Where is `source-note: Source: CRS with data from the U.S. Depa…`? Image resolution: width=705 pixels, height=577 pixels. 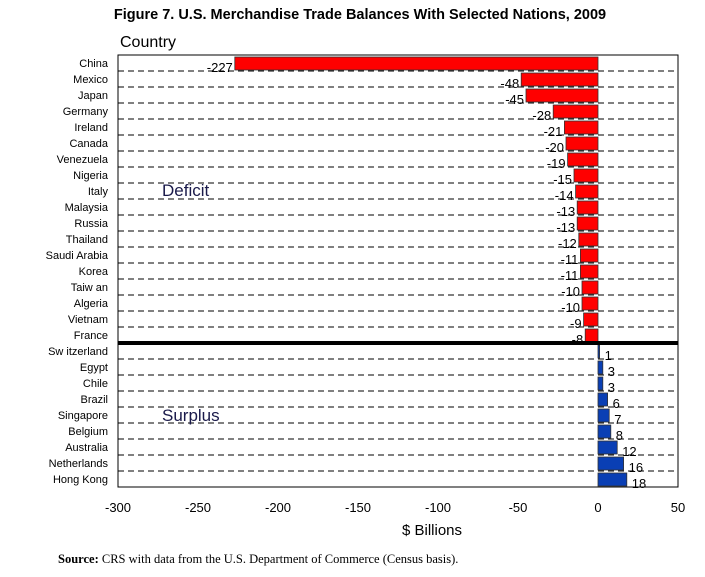
source-note: Source: CRS with data from the U.S. Depa… is located at coordinates (258, 559).